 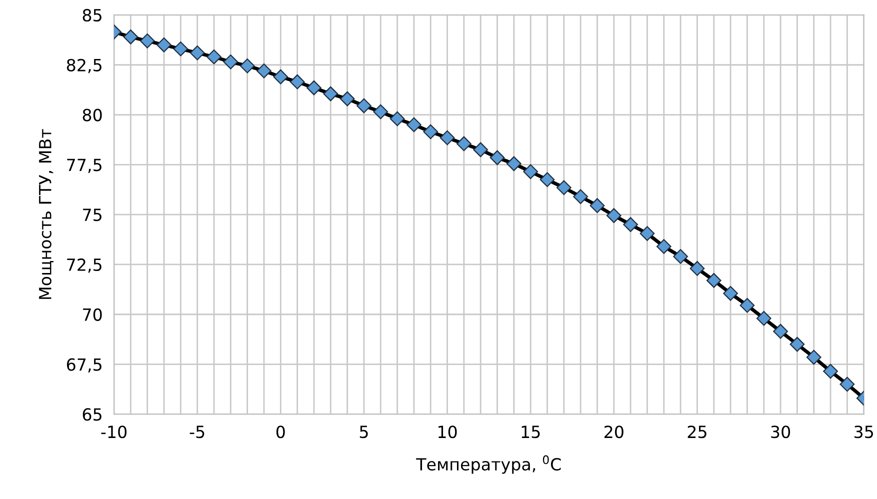 I want to click on x-tick-label: 10, so click(x=447, y=432).